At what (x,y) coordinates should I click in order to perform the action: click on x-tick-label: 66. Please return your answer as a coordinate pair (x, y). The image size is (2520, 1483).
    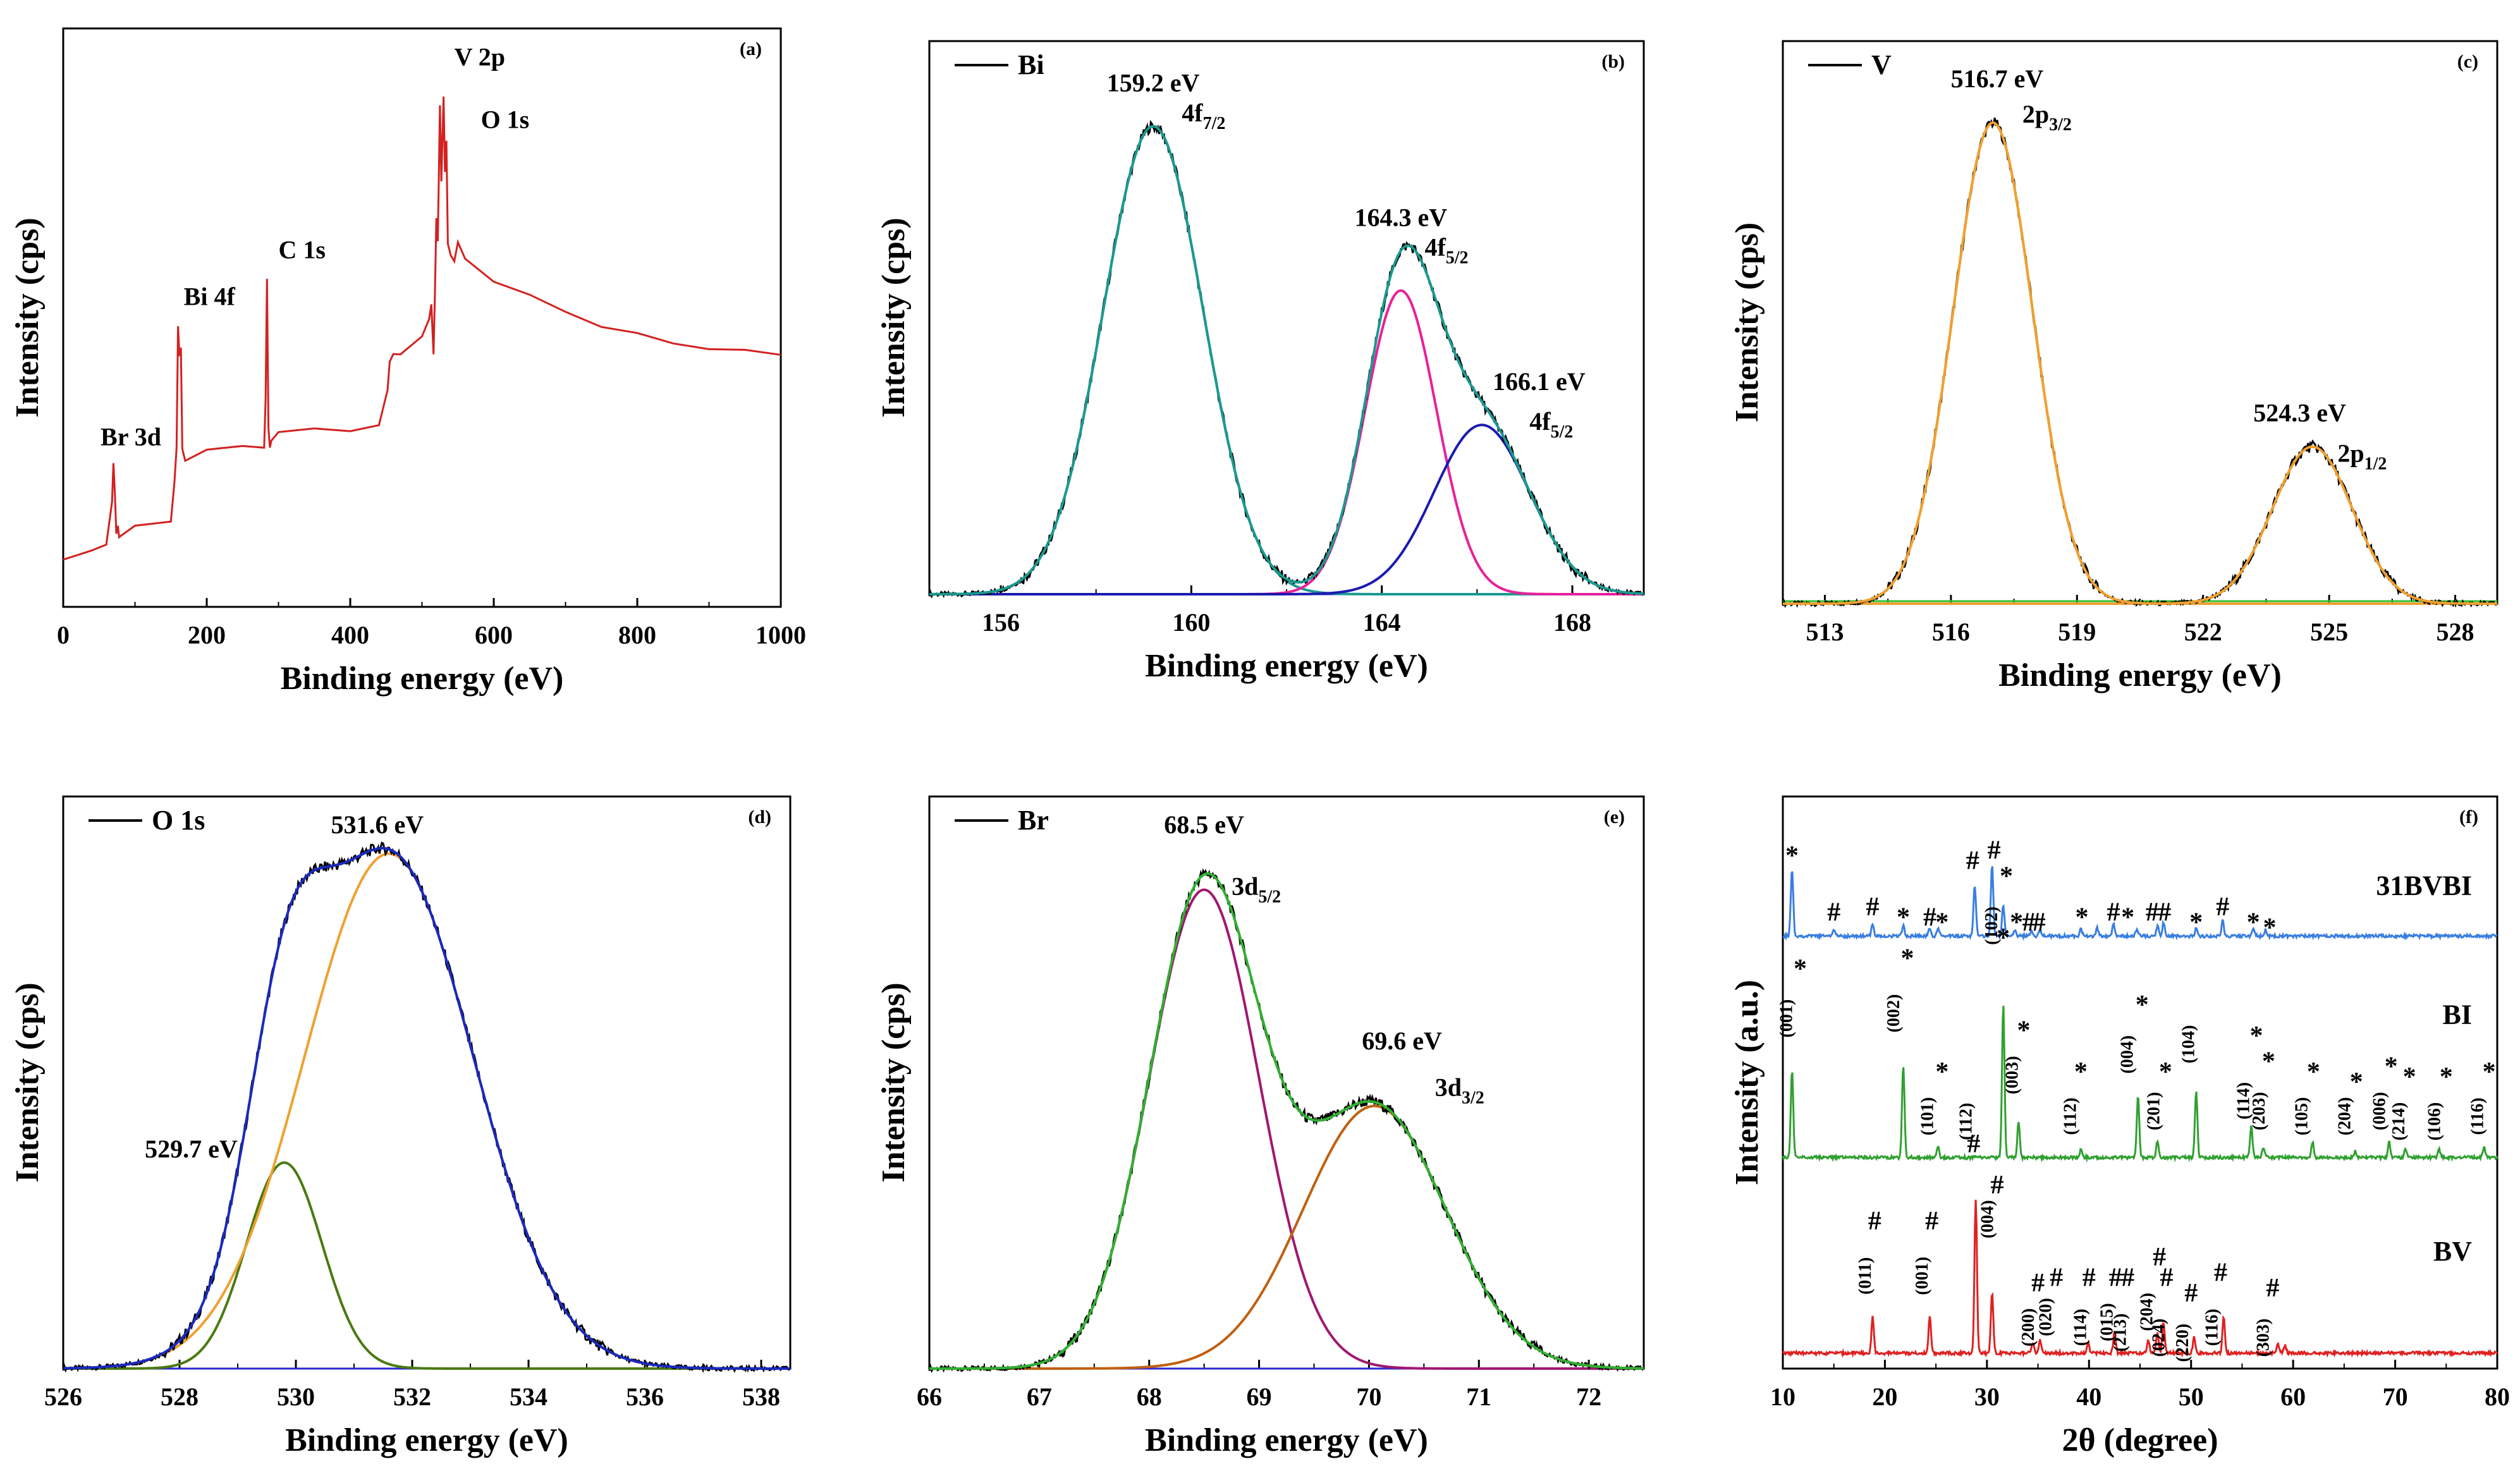
    Looking at the image, I should click on (929, 1396).